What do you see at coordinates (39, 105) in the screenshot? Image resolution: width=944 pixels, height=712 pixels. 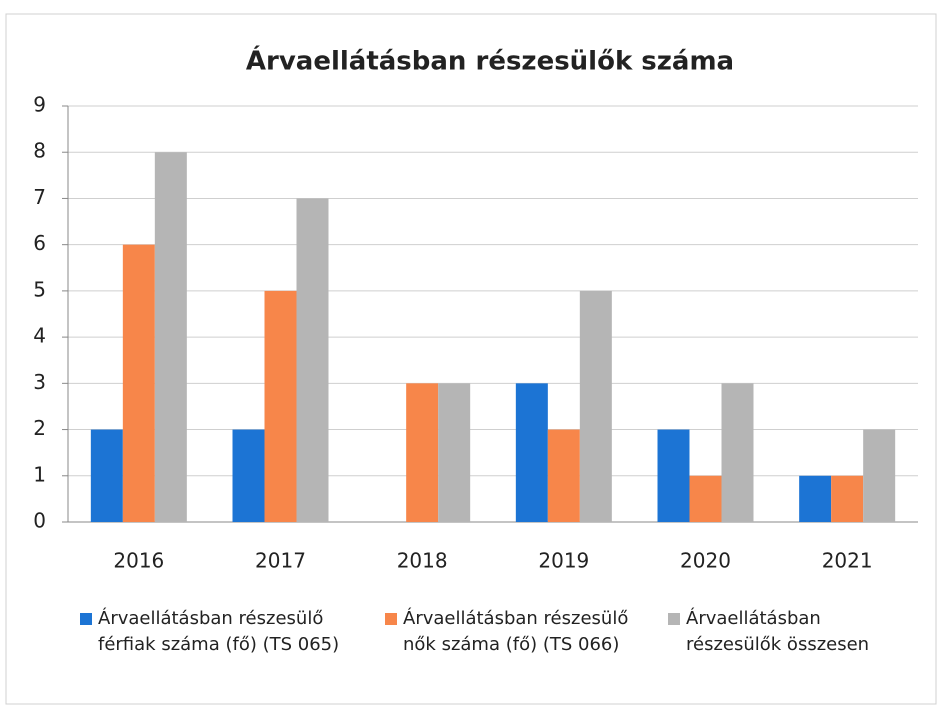 I see `y-tick-label: 9` at bounding box center [39, 105].